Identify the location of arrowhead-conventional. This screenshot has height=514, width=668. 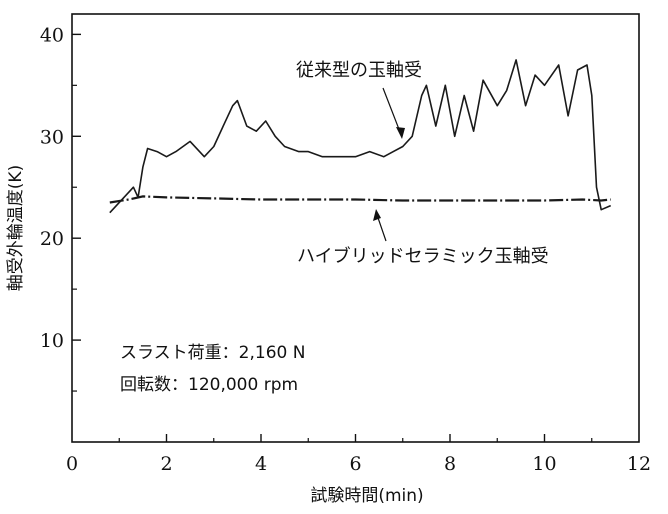
(400, 133).